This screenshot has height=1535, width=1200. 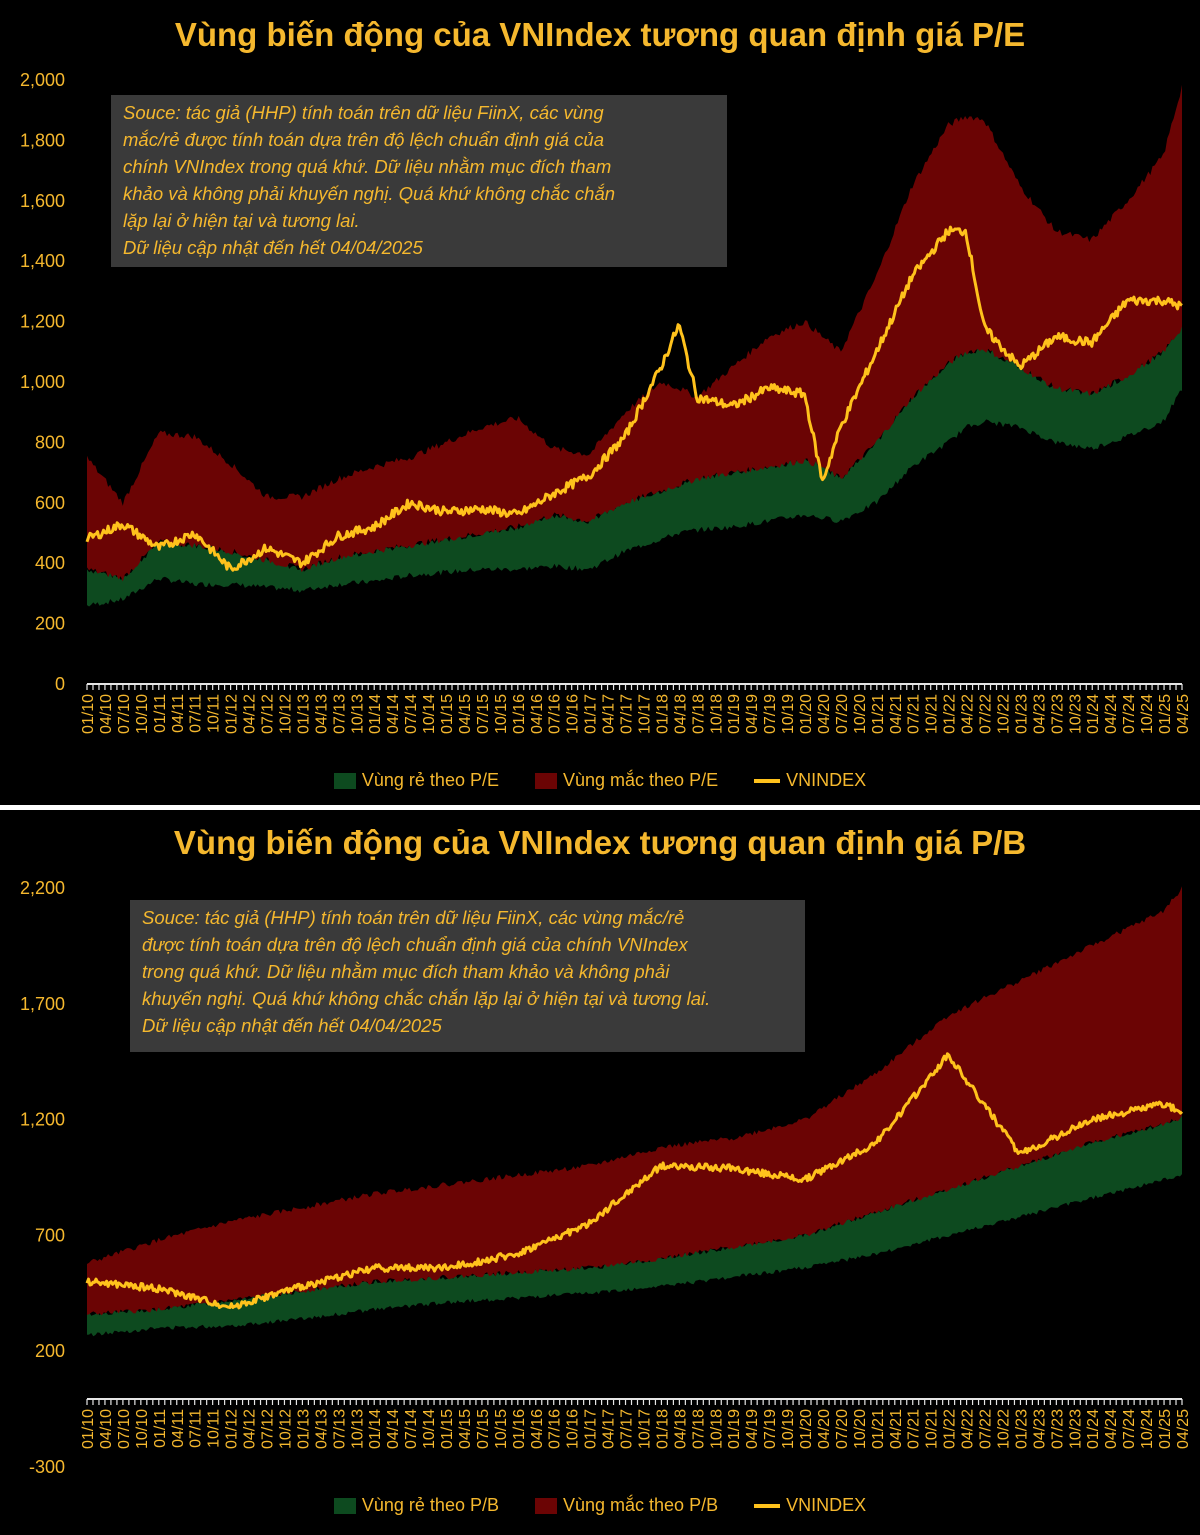 What do you see at coordinates (591, 1429) in the screenshot?
I see `x-tick-label: 01/17` at bounding box center [591, 1429].